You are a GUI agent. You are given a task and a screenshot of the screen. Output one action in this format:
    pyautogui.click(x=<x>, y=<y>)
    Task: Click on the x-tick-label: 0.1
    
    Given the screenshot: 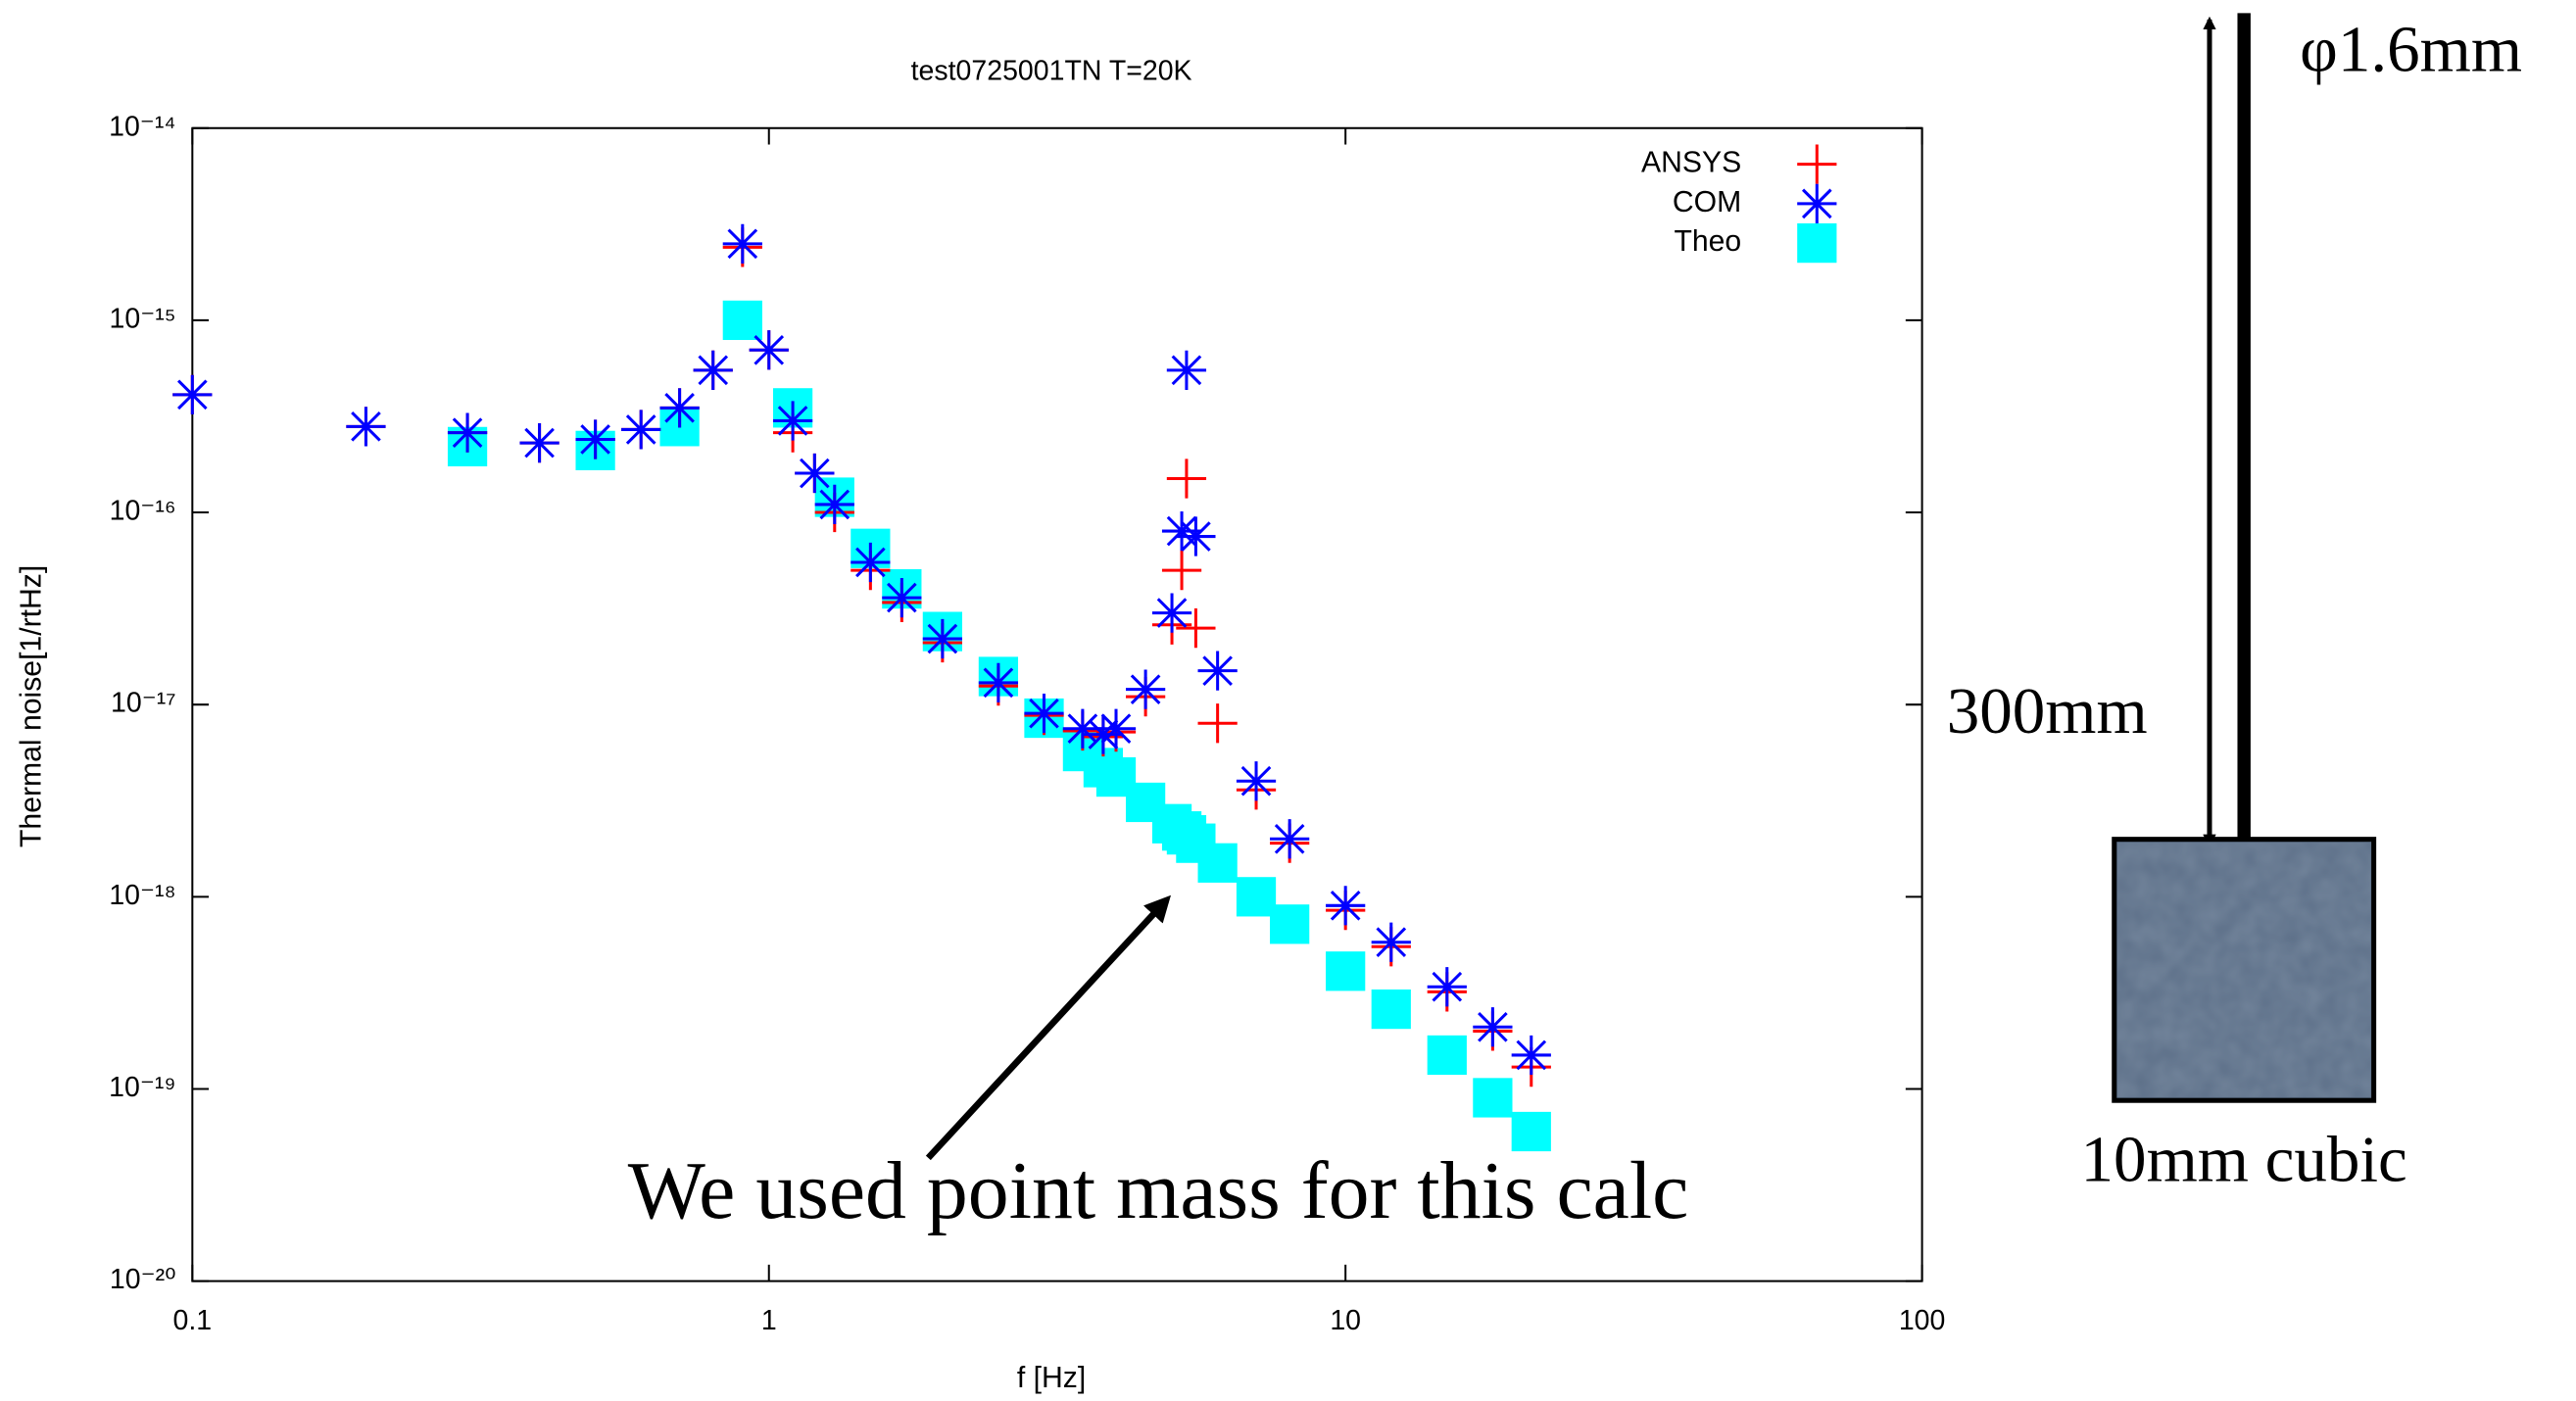 What is the action you would take?
    pyautogui.click(x=193, y=1320)
    